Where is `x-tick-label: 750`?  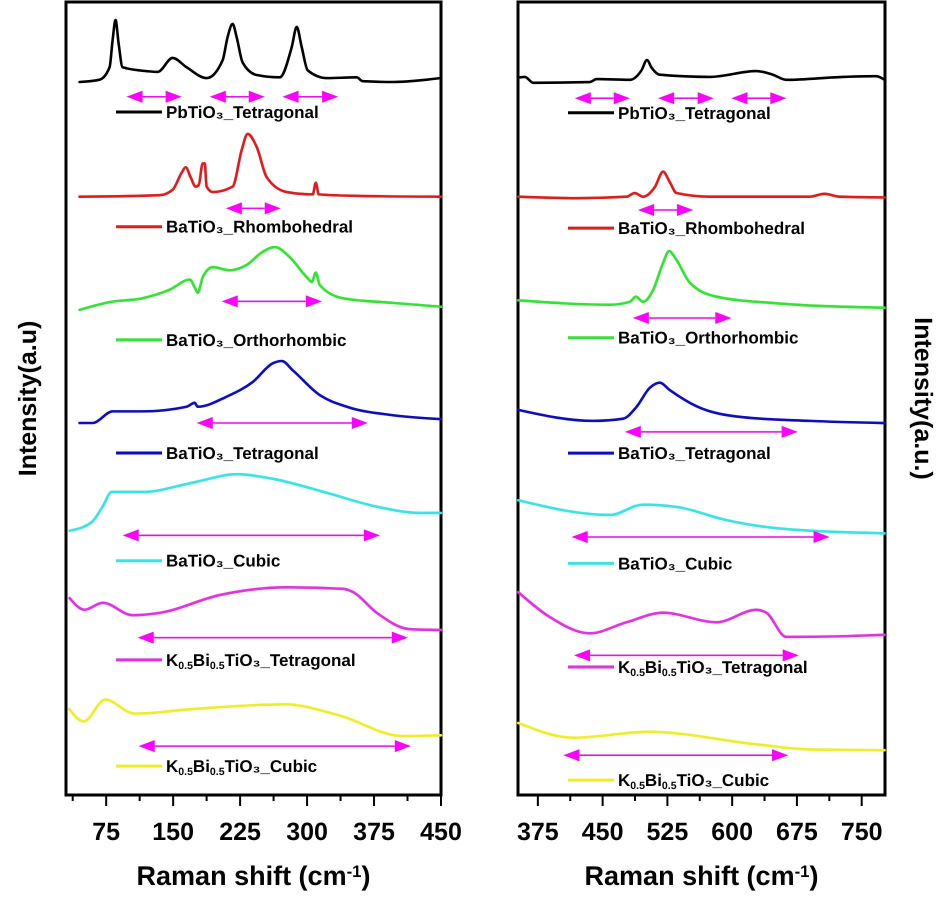 x-tick-label: 750 is located at coordinates (861, 832).